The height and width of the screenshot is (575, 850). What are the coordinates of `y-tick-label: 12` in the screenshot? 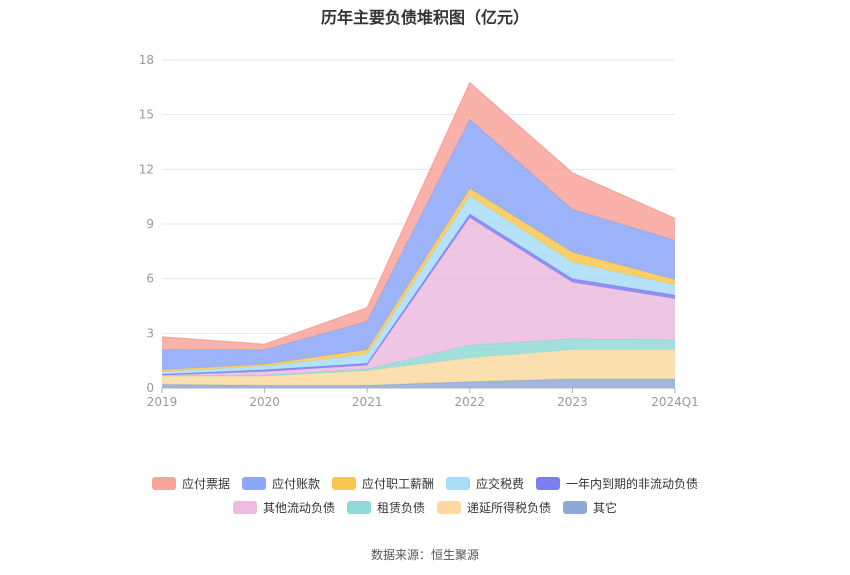 It's located at (146, 169).